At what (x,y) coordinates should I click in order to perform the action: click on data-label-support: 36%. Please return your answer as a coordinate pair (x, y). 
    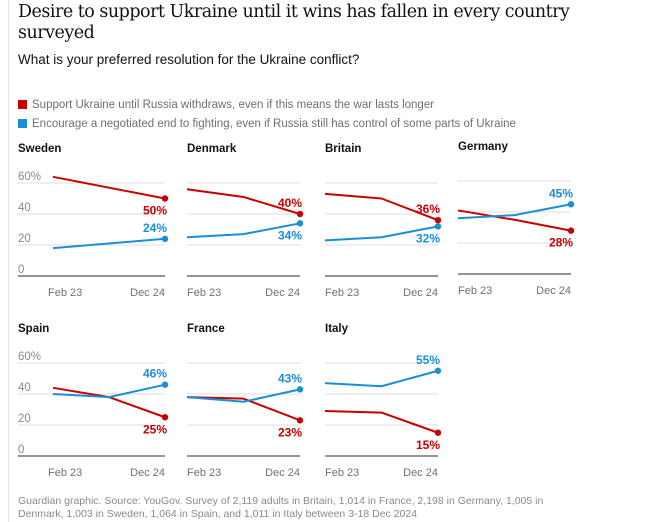
    Looking at the image, I should click on (428, 209).